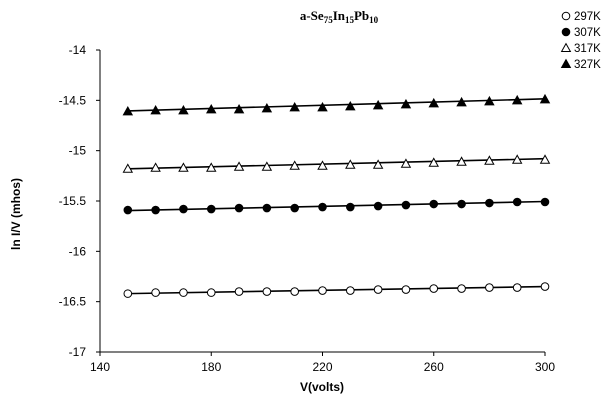 This screenshot has width=611, height=399. Describe the element at coordinates (73, 201) in the screenshot. I see `y-tick-label: -15.5` at that location.